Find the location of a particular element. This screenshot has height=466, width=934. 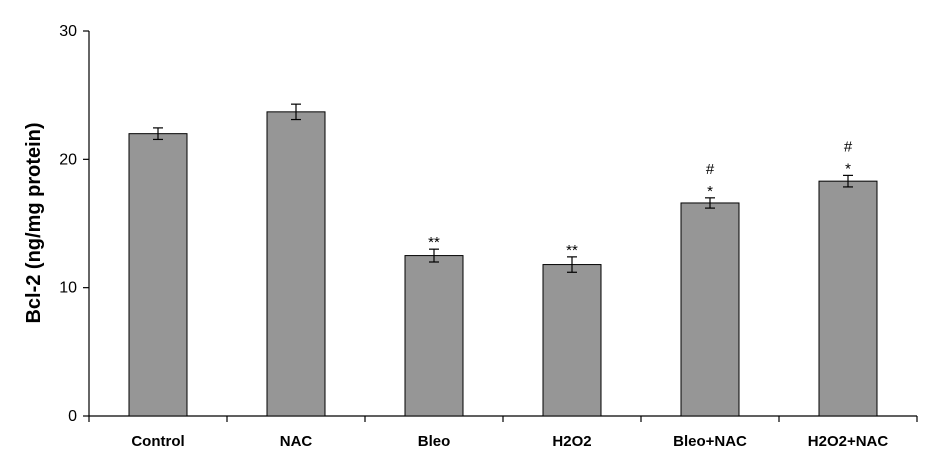

x-tick-label: H2O2 is located at coordinates (571, 441).